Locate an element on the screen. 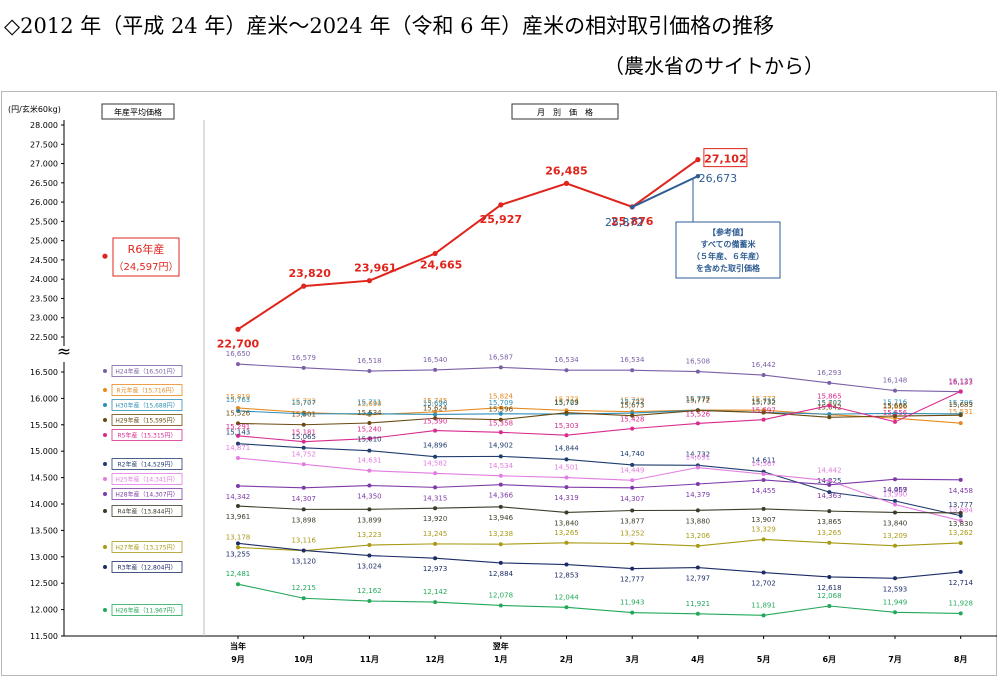  annual-average-label: R3年産（12,804円） is located at coordinates (147, 568).